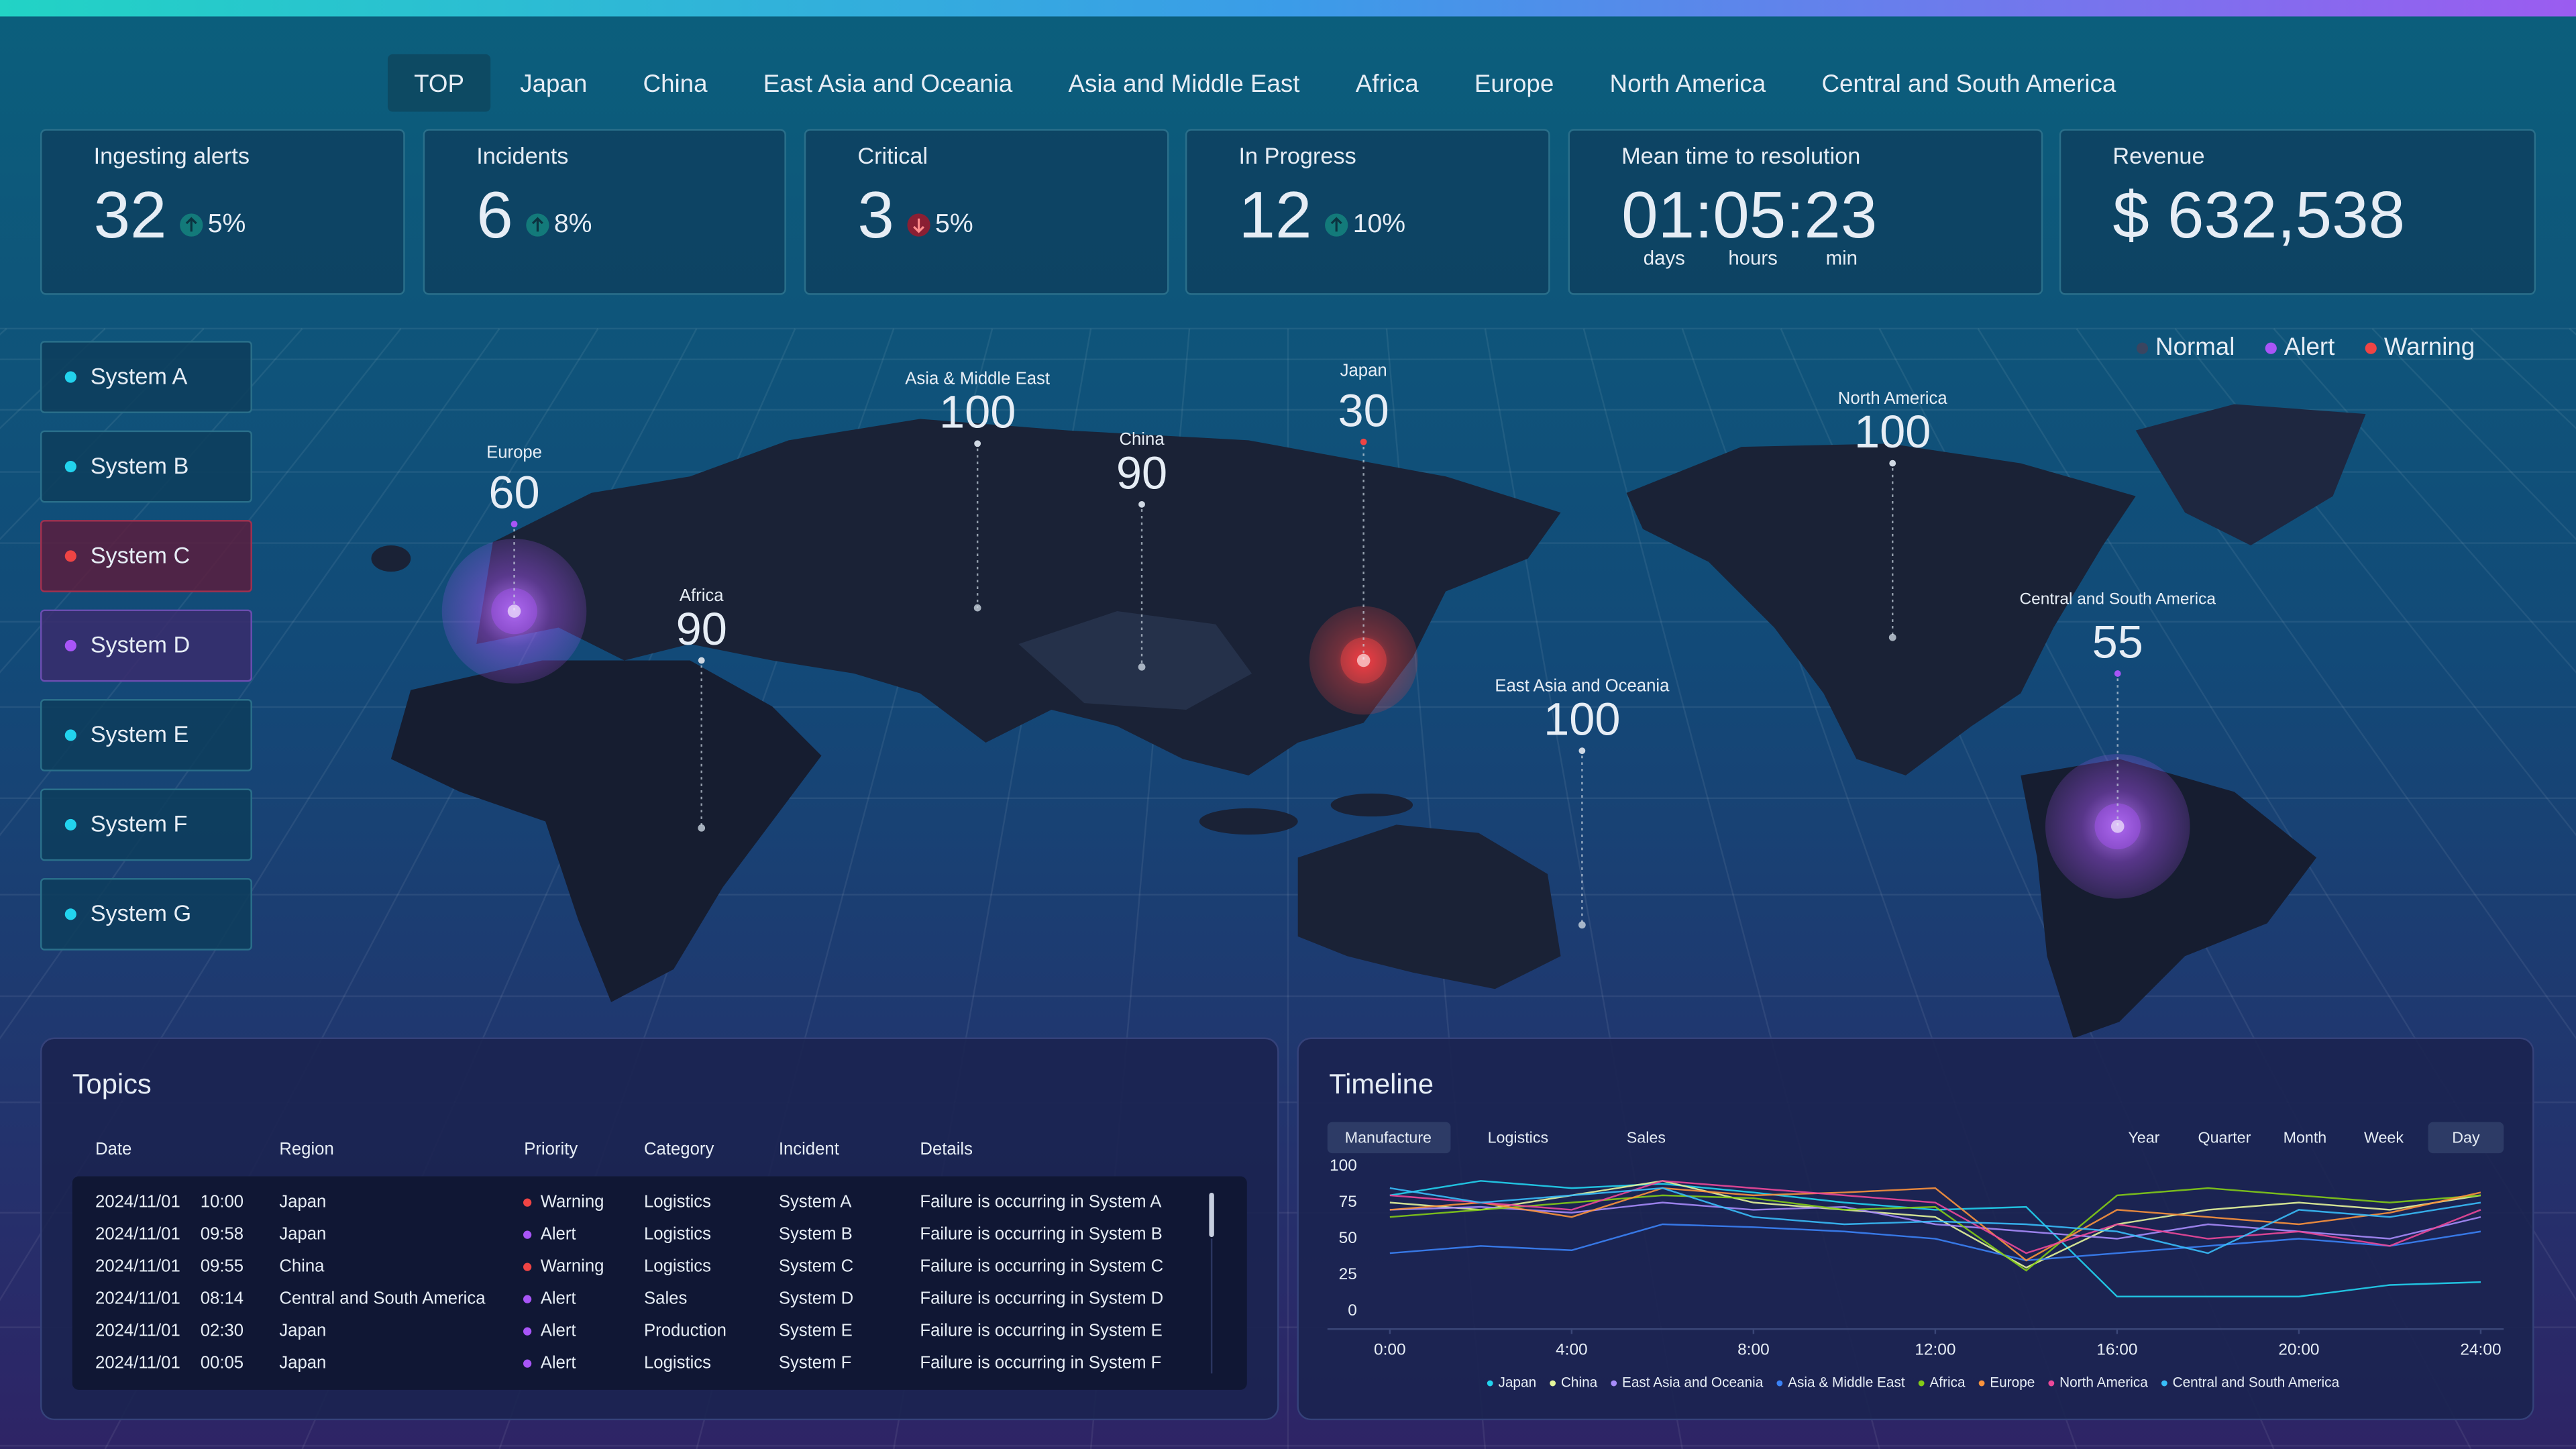 The height and width of the screenshot is (1449, 2576). I want to click on top-bar, so click(1288, 8).